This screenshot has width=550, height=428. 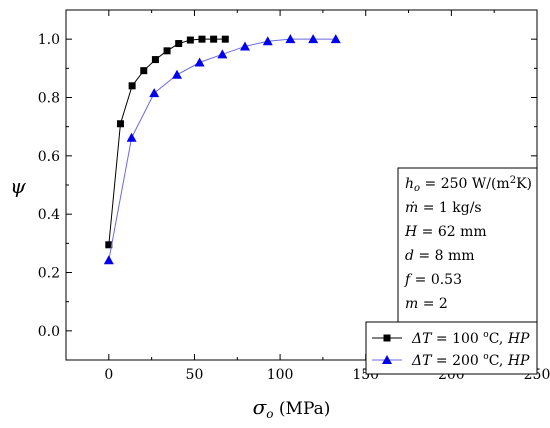 I want to click on parameter-line: m = 2, so click(x=426, y=304).